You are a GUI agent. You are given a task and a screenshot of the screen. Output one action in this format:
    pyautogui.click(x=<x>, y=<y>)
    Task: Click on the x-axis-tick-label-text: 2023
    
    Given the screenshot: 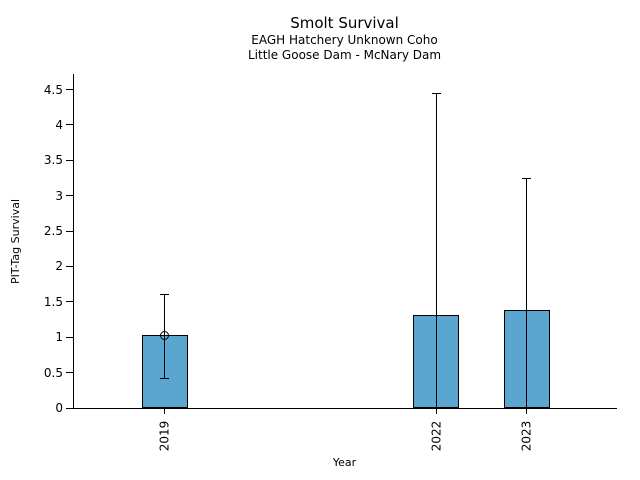 What is the action you would take?
    pyautogui.click(x=526, y=436)
    